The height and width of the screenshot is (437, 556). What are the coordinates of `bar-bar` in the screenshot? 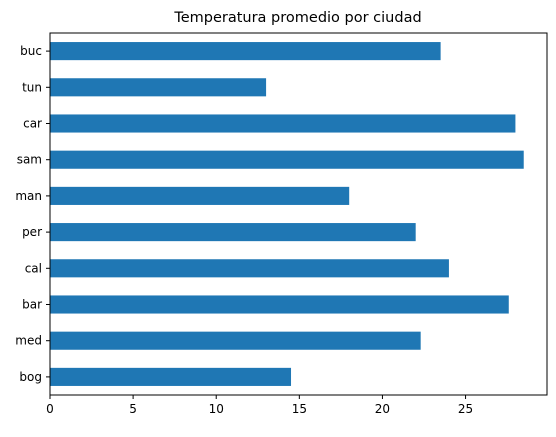 It's located at (279, 304).